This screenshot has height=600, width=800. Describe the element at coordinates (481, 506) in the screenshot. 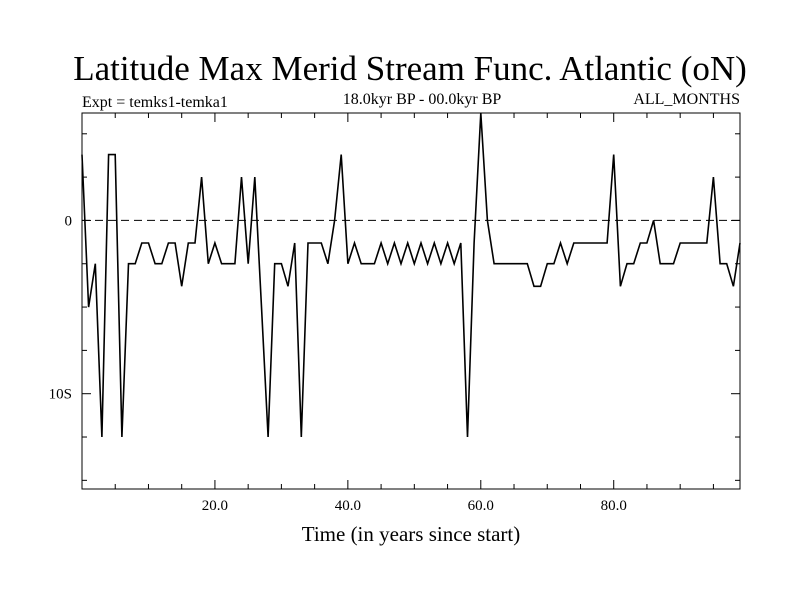

I see `x-tick-label: 60.0` at that location.